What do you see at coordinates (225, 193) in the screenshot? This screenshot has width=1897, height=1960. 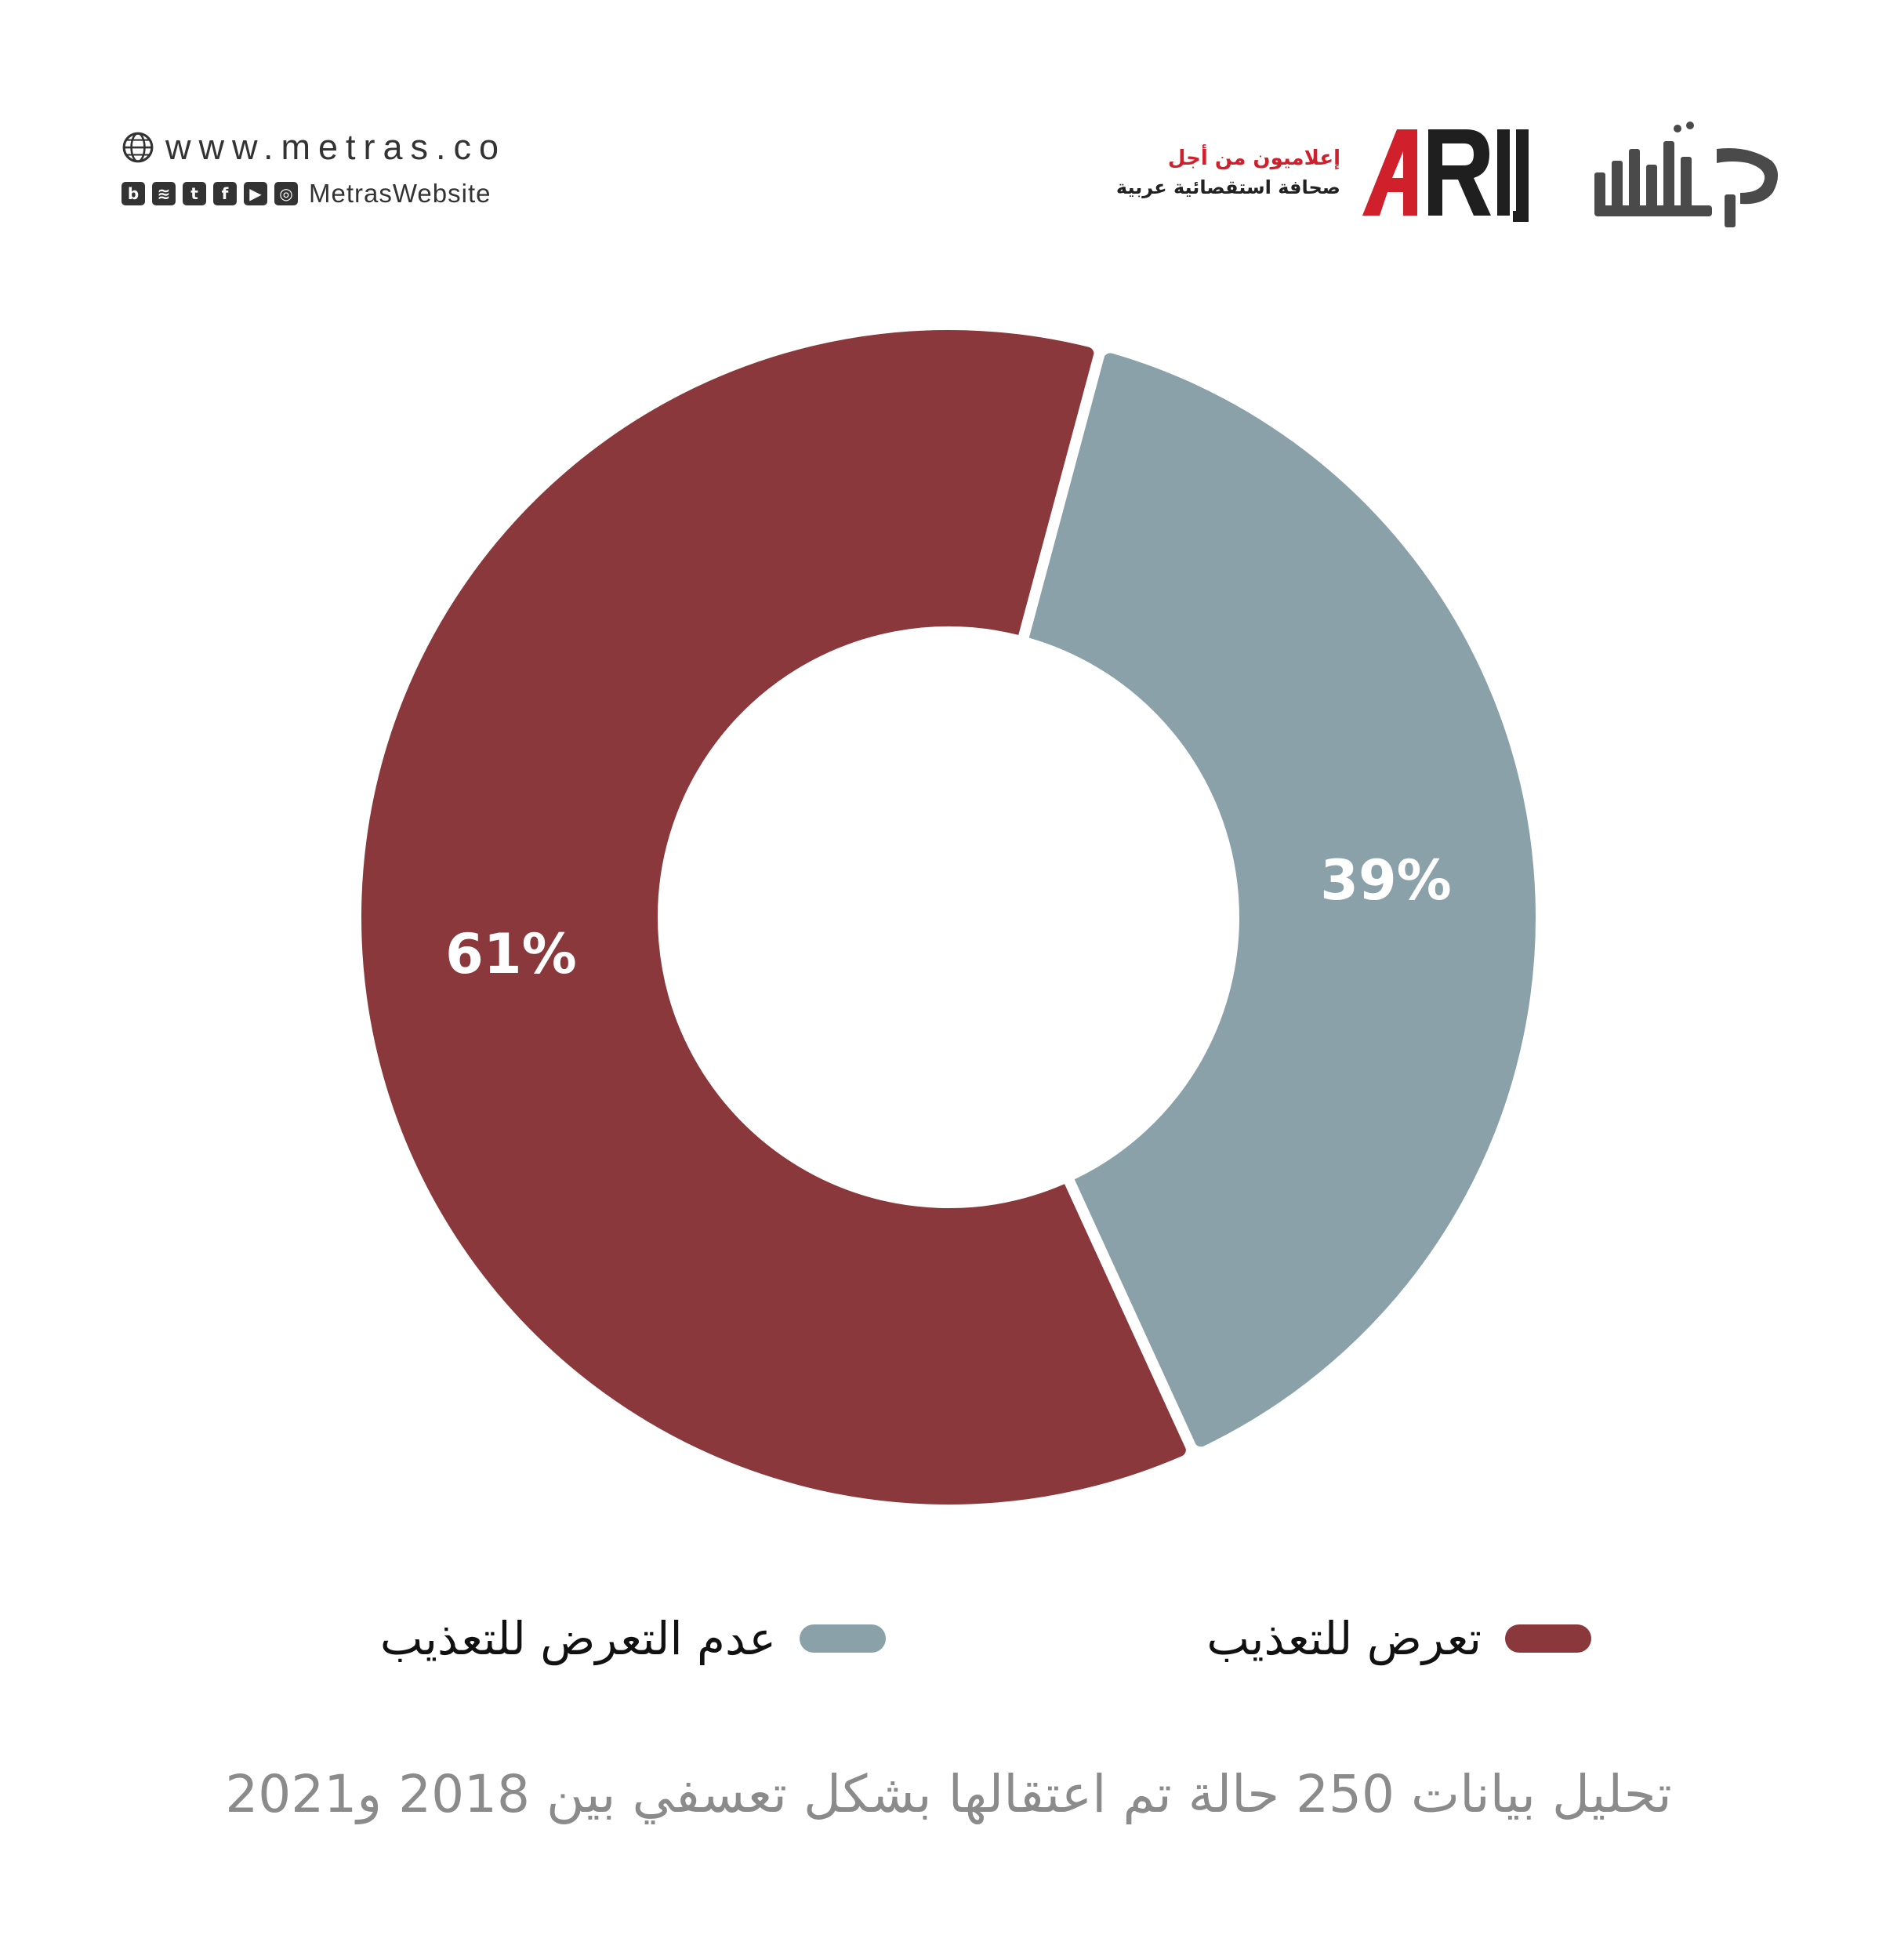 I see `facebook-icon: f` at bounding box center [225, 193].